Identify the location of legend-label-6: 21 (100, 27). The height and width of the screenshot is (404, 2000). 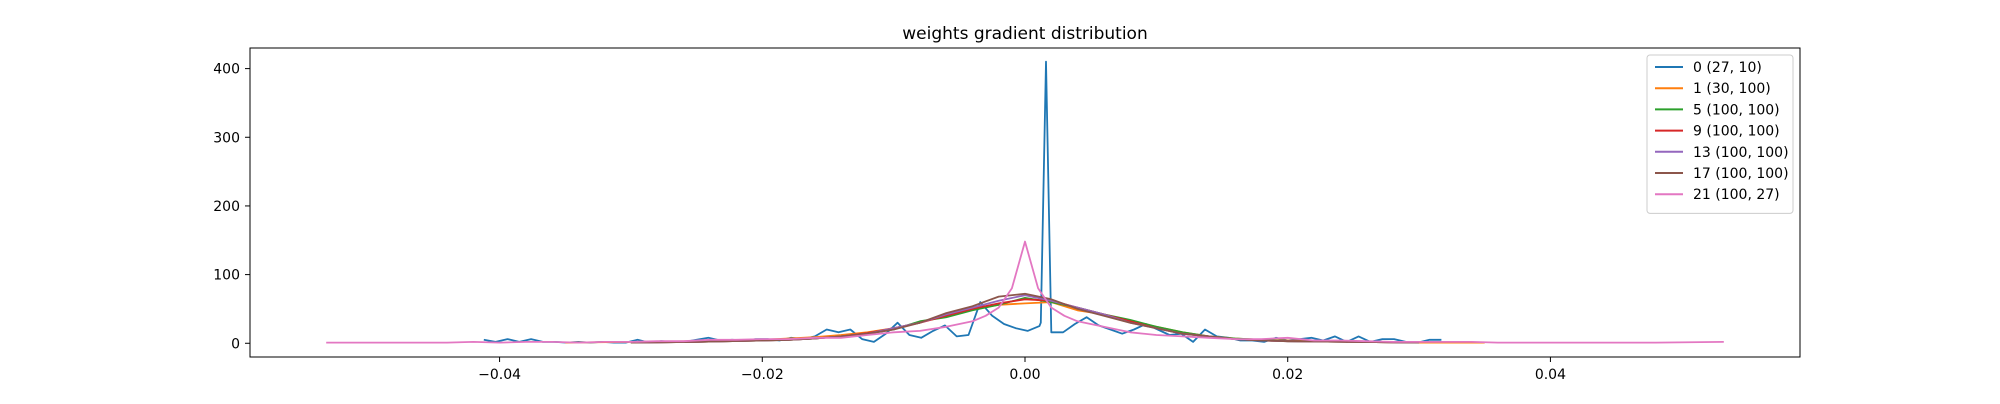
(1736, 195).